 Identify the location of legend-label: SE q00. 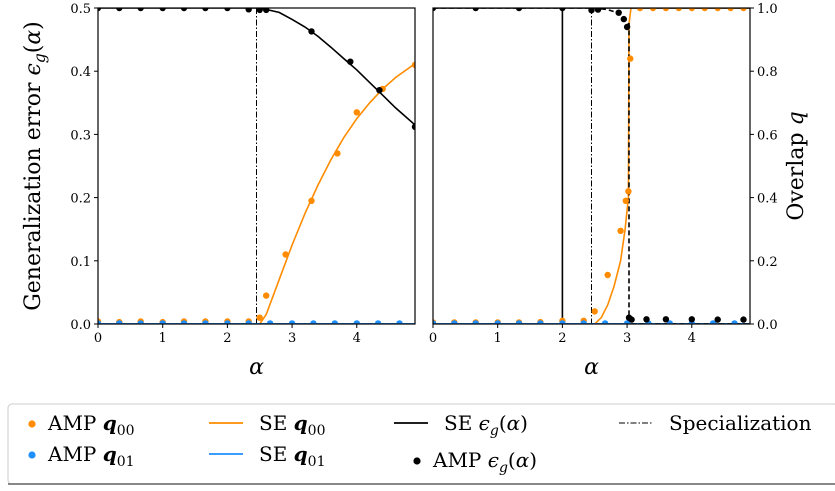
(292, 425).